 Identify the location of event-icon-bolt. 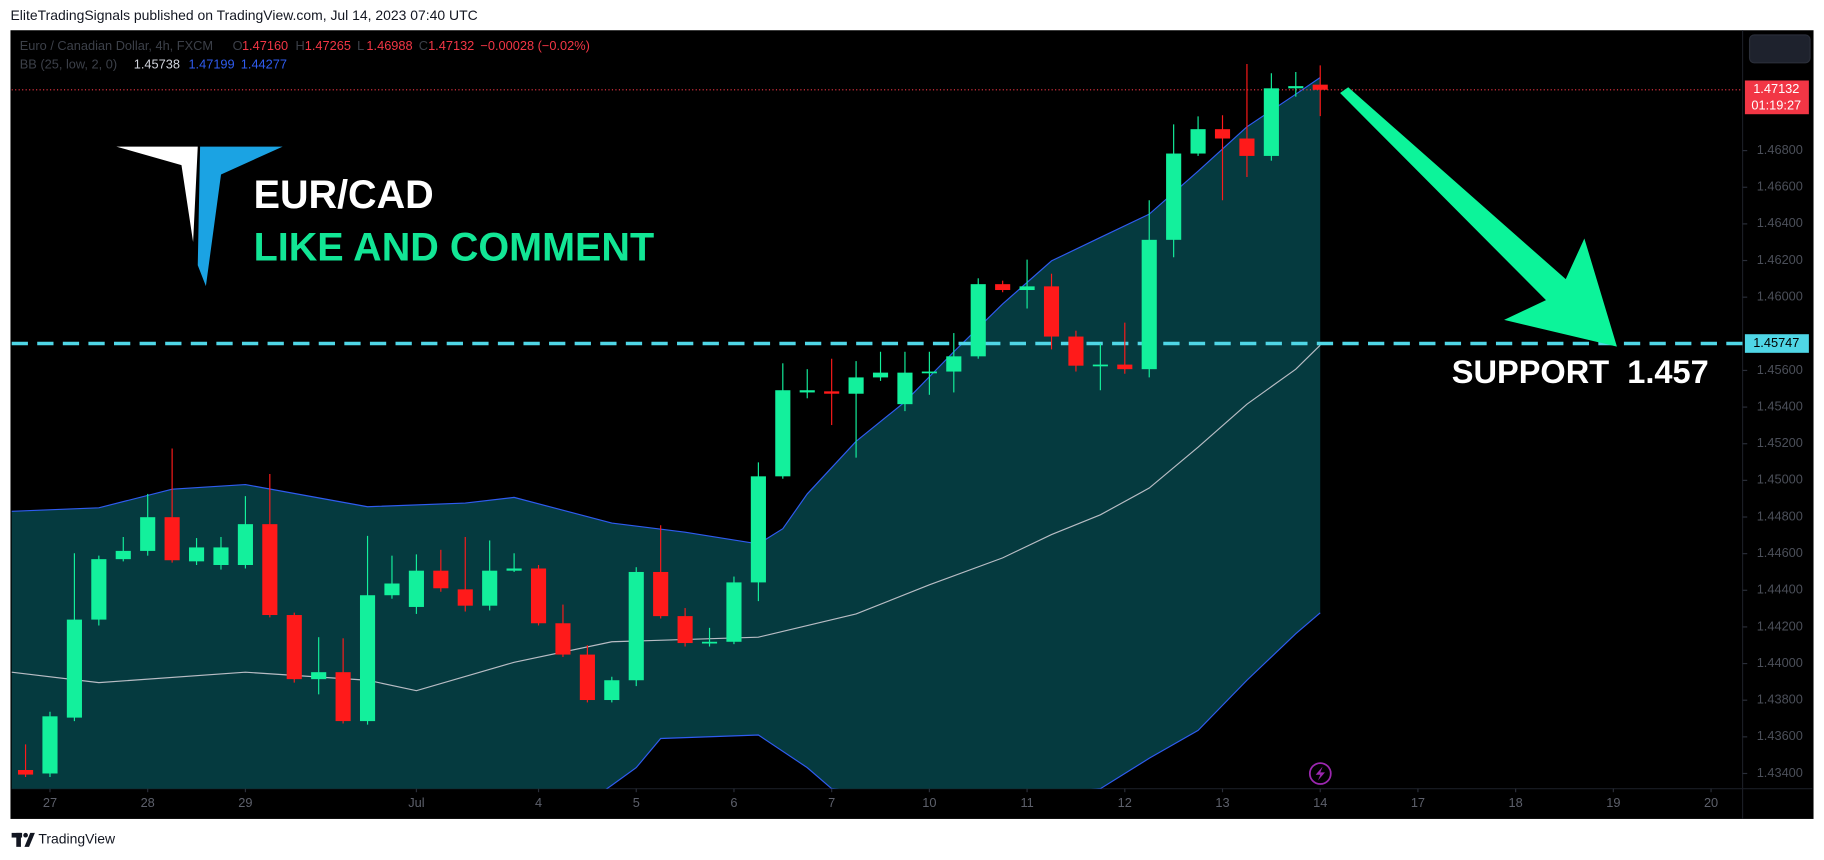
(1320, 773).